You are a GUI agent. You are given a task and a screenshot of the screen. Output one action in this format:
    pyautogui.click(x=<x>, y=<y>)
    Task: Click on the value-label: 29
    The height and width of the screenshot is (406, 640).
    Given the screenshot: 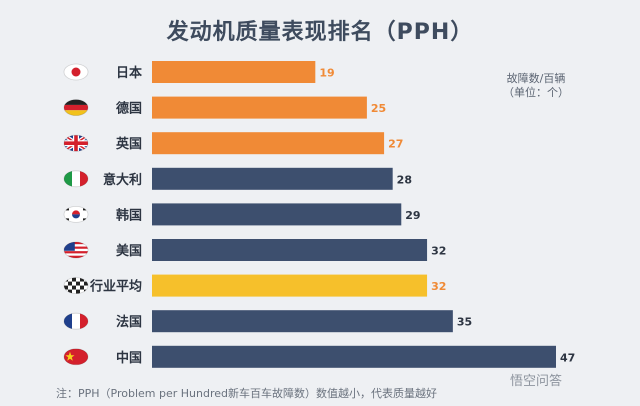 What is the action you would take?
    pyautogui.click(x=412, y=215)
    